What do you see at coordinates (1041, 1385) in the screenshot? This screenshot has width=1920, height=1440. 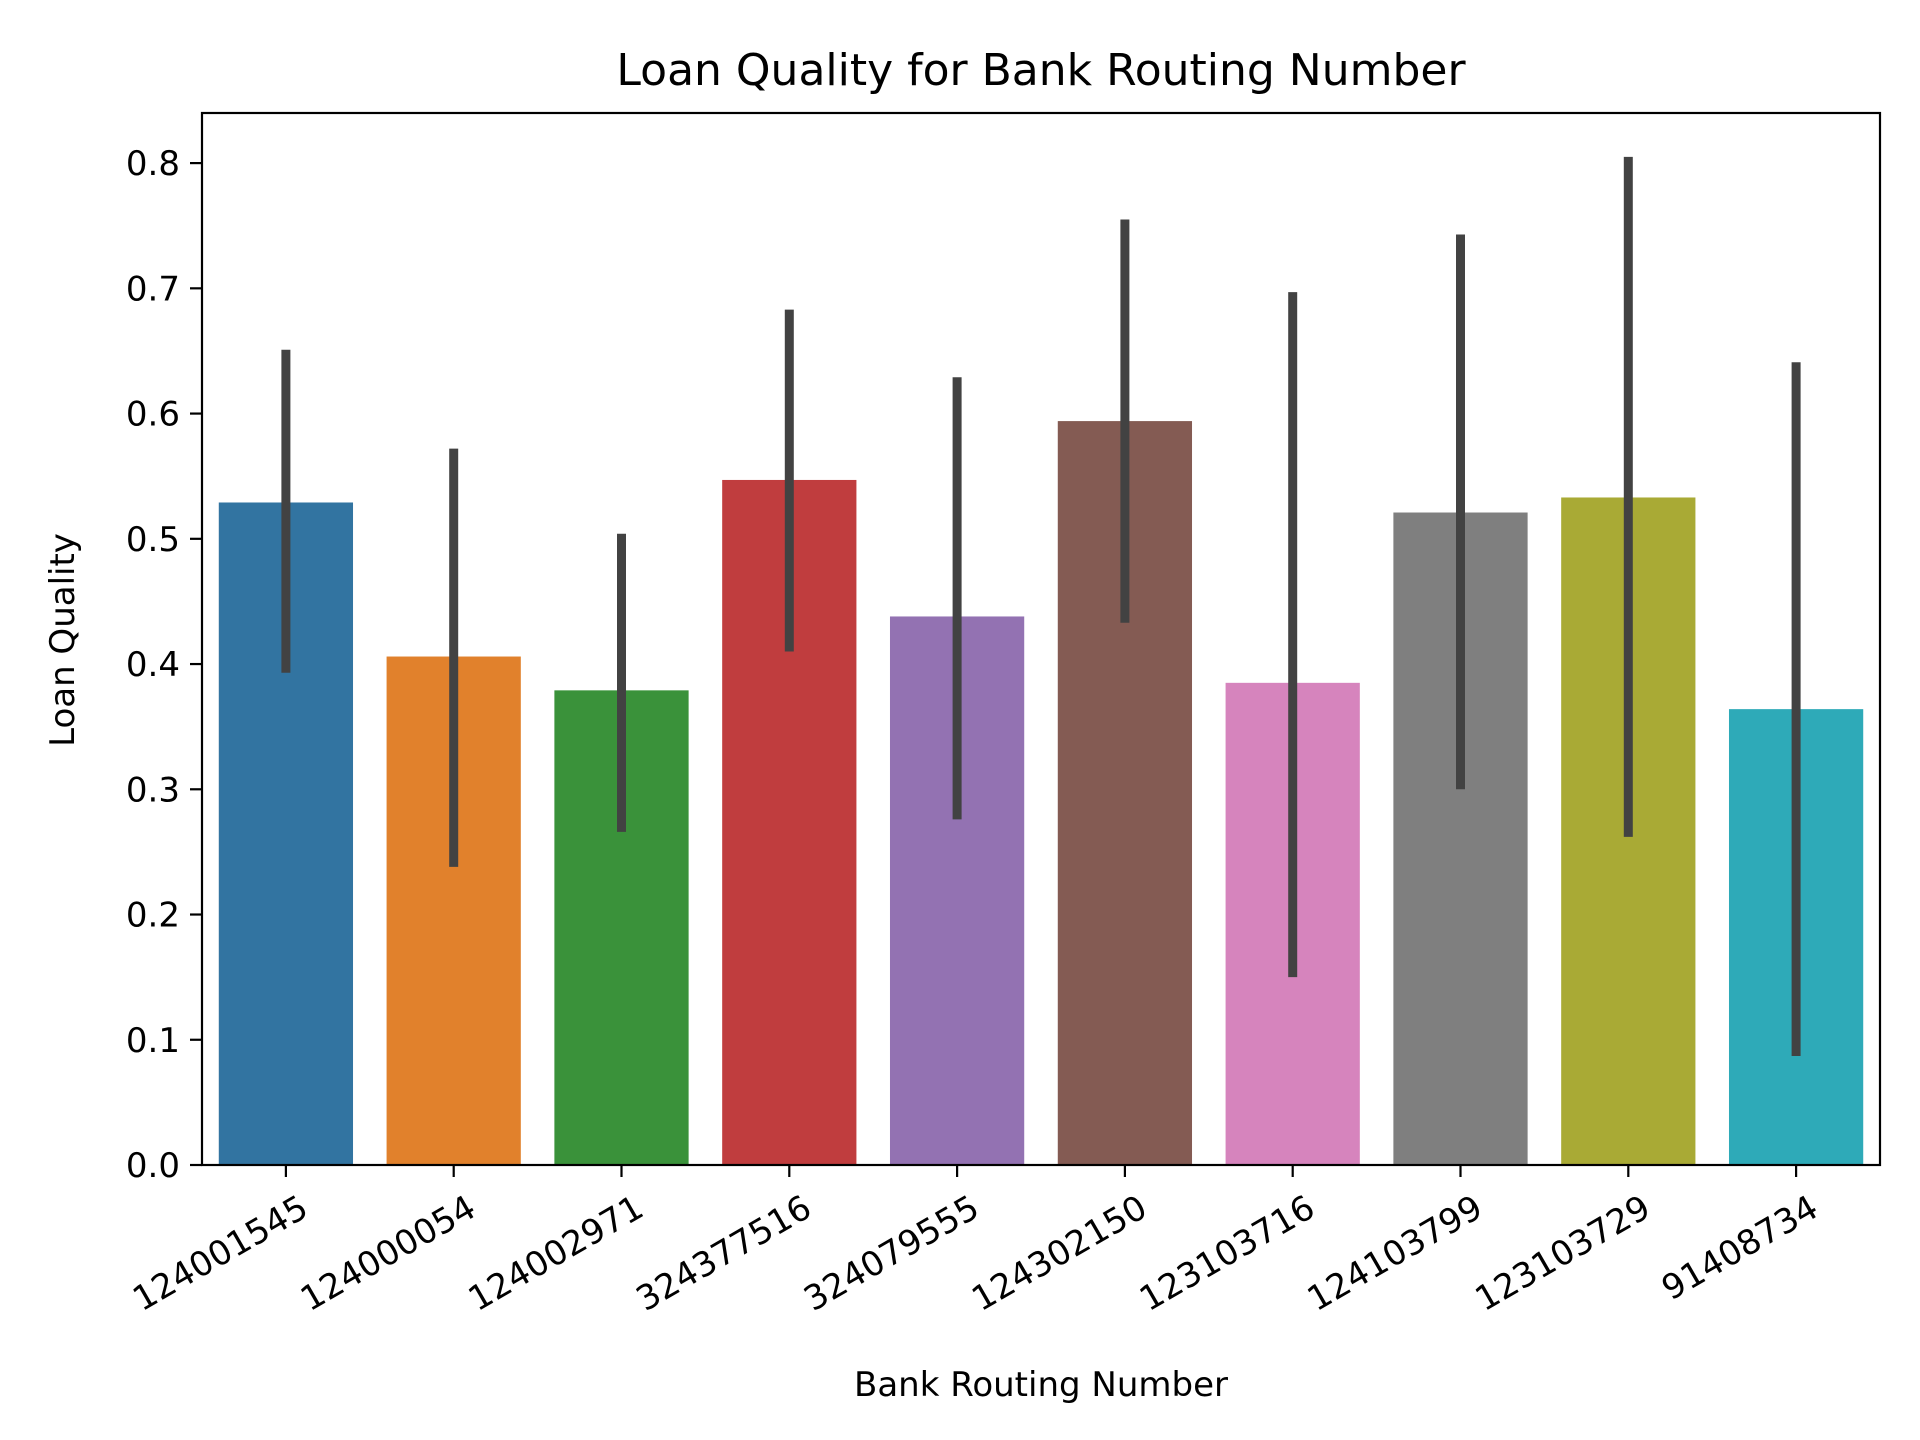 I see `x-axis-label: Bank Routing Number` at bounding box center [1041, 1385].